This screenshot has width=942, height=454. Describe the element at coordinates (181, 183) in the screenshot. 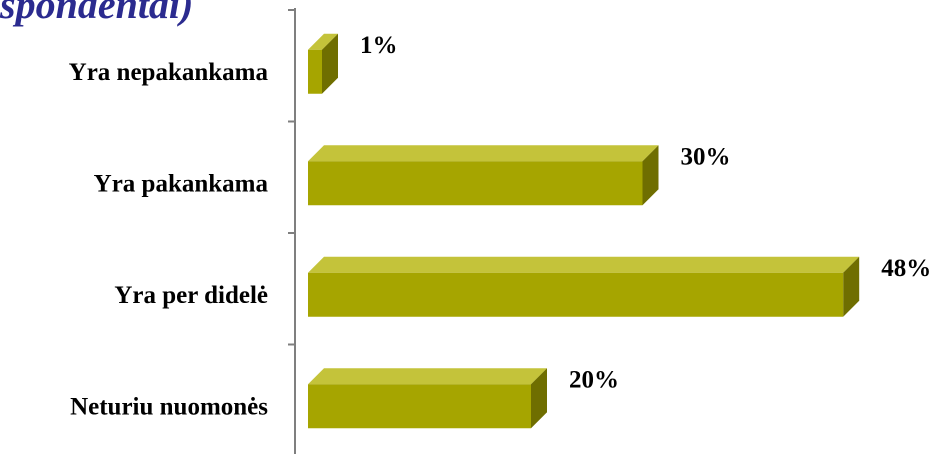

I see `category-label: Yra pakankama` at that location.